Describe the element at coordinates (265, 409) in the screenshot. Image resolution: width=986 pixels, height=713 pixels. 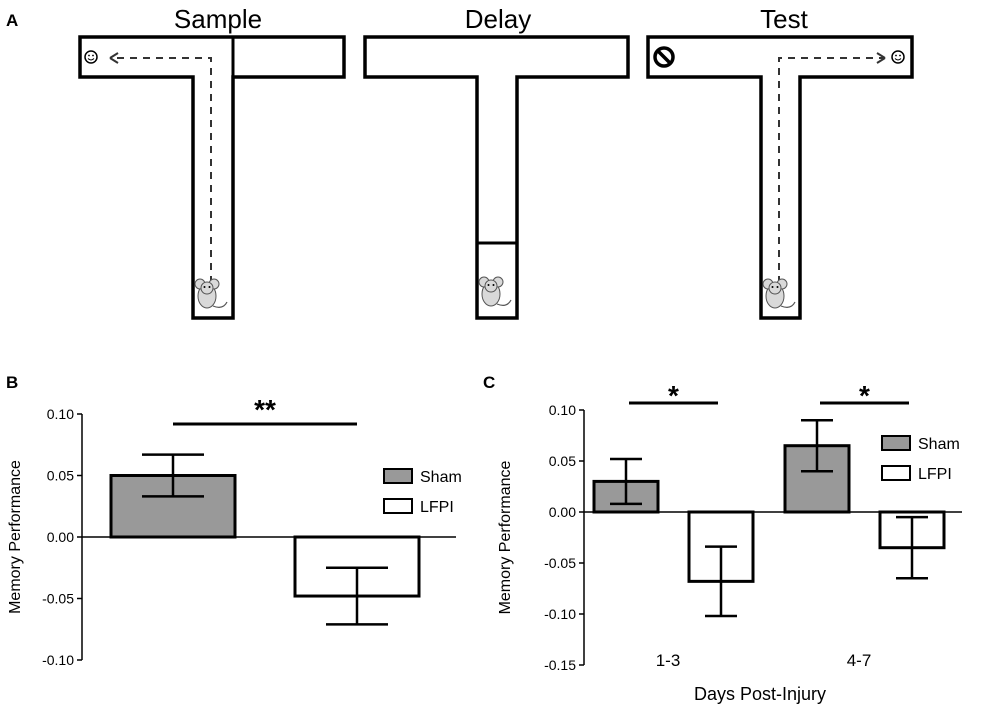
I see `significance-marker: **` at that location.